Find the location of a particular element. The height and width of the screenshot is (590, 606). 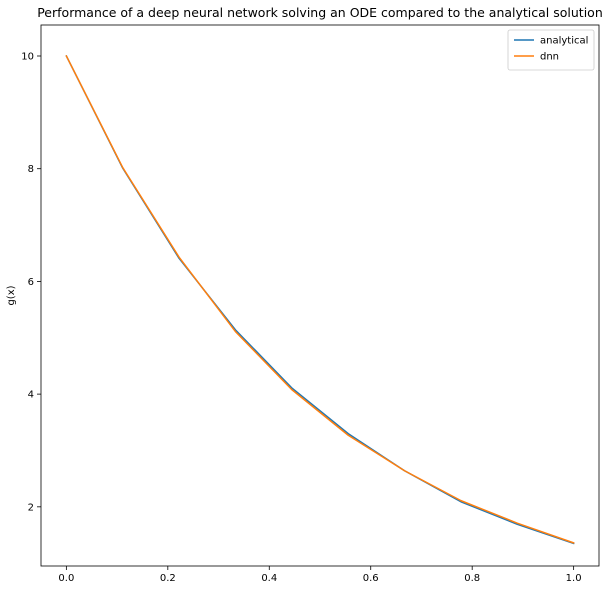

x-tick-label: 1.0 is located at coordinates (574, 578).